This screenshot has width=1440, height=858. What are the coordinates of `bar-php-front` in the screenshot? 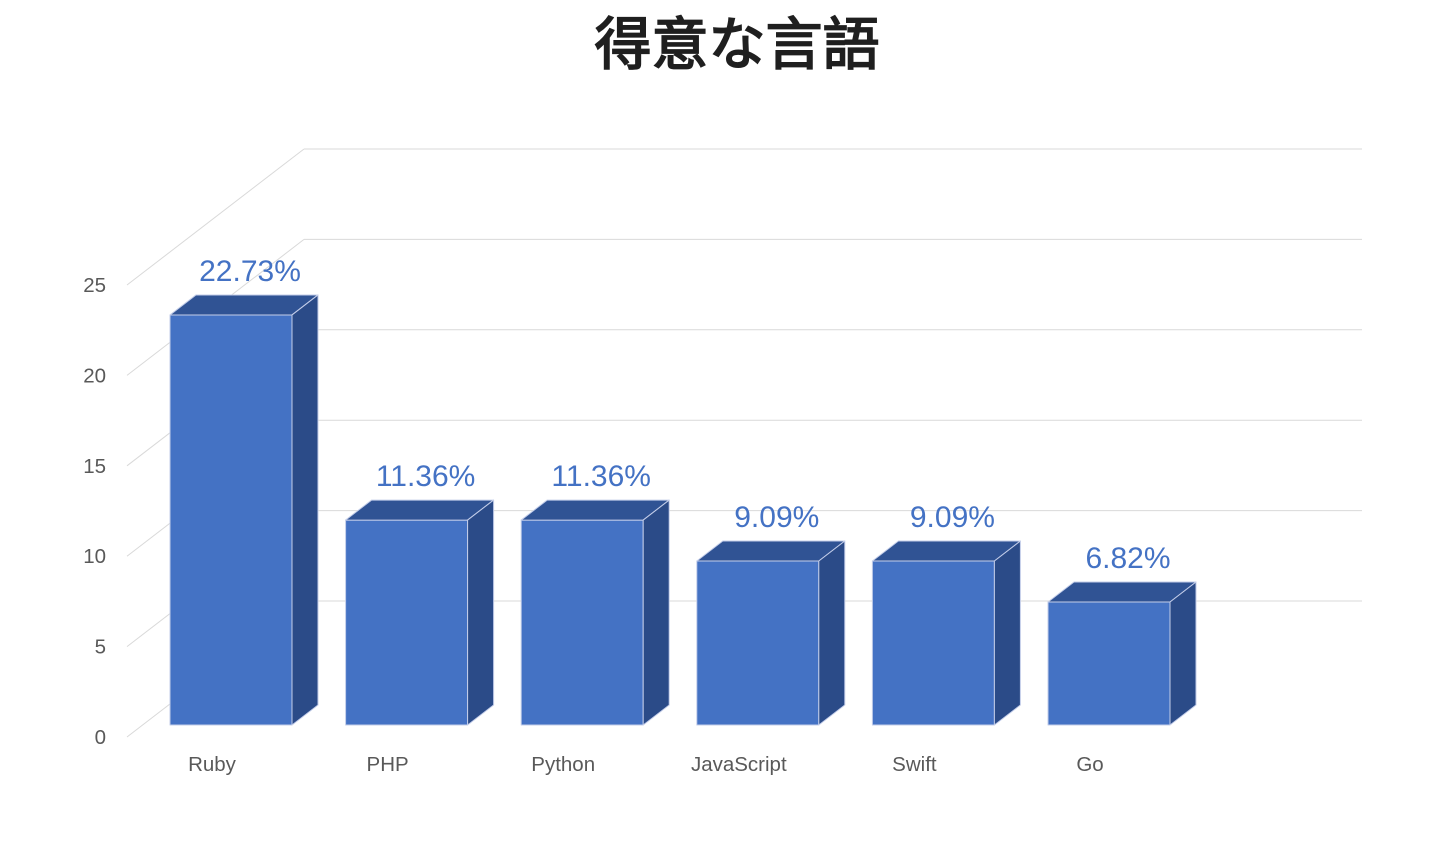 It's located at (407, 622).